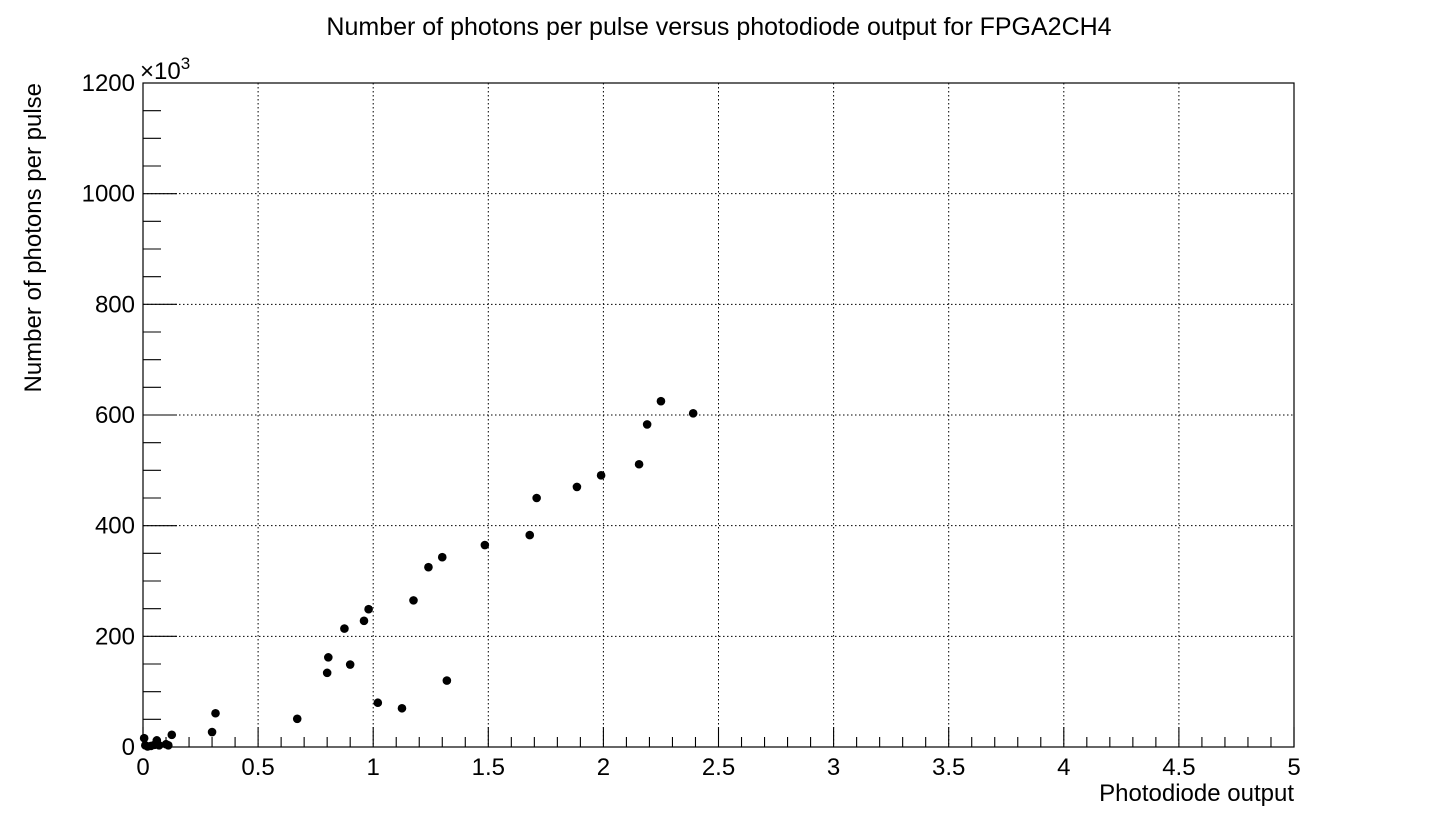 Image resolution: width=1438 pixels, height=830 pixels. I want to click on x-tick-label: 2.5, so click(718, 767).